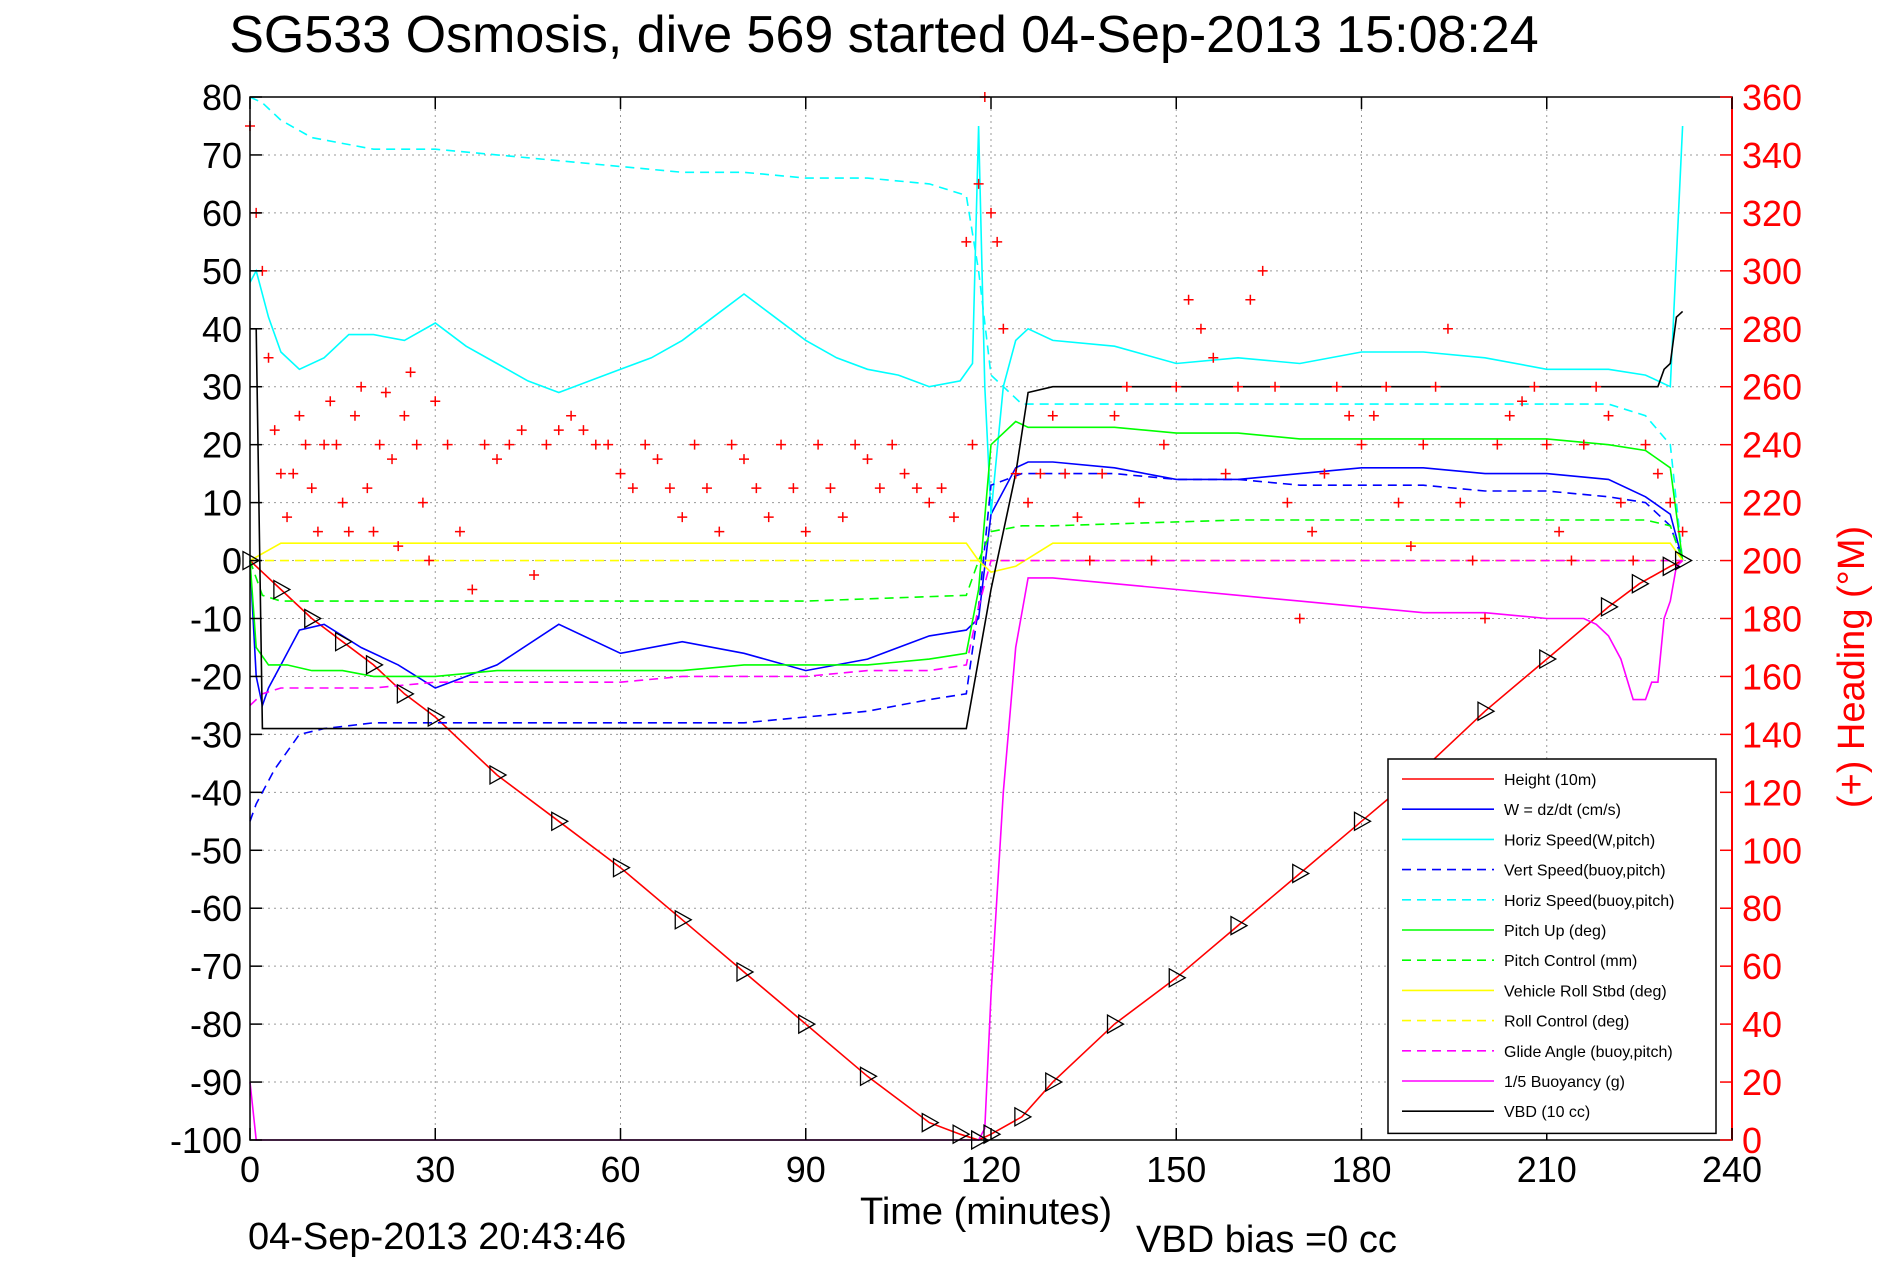 Image resolution: width=1891 pixels, height=1267 pixels. I want to click on y-tick-label: -50, so click(216, 850).